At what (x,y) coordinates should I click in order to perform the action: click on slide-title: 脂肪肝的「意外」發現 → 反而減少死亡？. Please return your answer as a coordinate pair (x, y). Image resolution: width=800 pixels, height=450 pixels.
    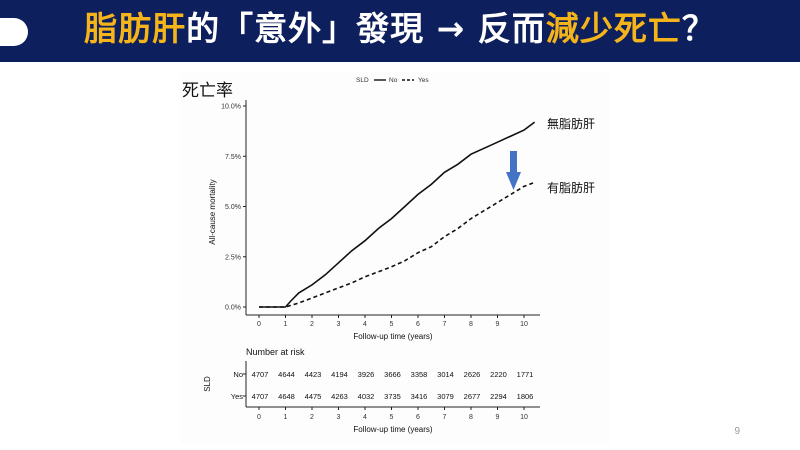
    Looking at the image, I should click on (400, 29).